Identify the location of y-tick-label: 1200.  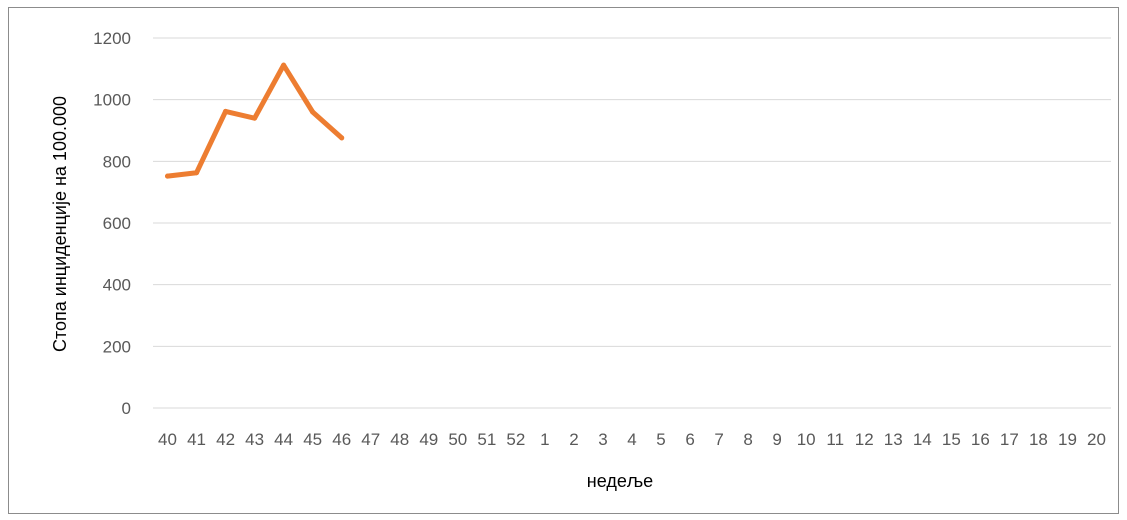
(112, 38).